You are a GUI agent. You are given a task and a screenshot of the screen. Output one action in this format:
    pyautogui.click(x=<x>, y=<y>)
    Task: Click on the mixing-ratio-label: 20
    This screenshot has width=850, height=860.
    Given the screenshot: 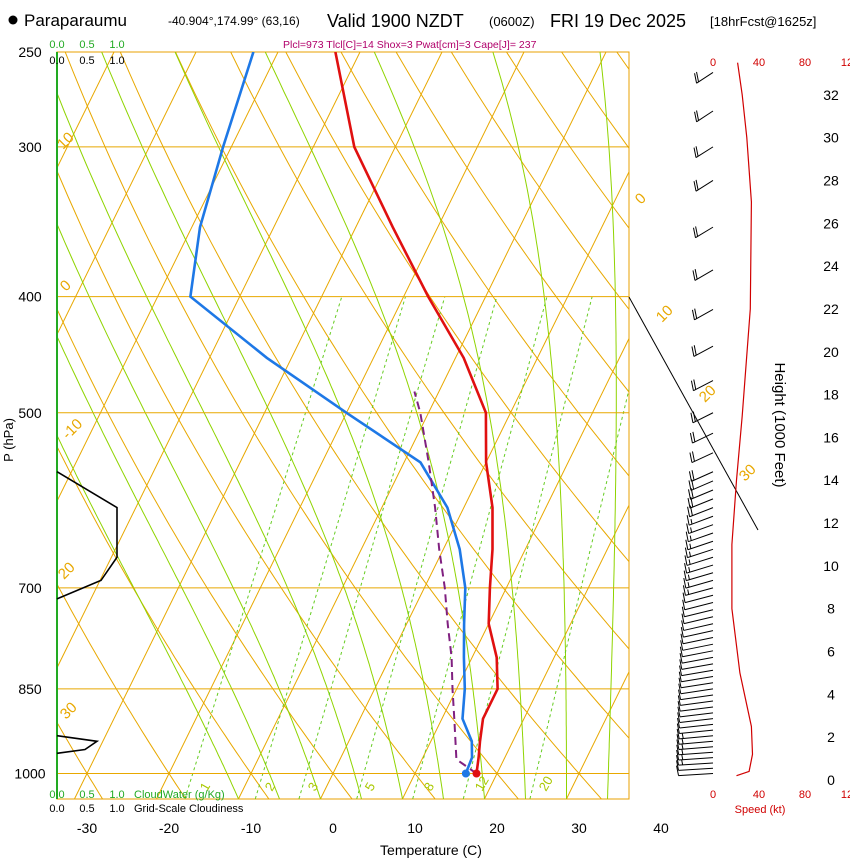 What is the action you would take?
    pyautogui.click(x=546, y=783)
    